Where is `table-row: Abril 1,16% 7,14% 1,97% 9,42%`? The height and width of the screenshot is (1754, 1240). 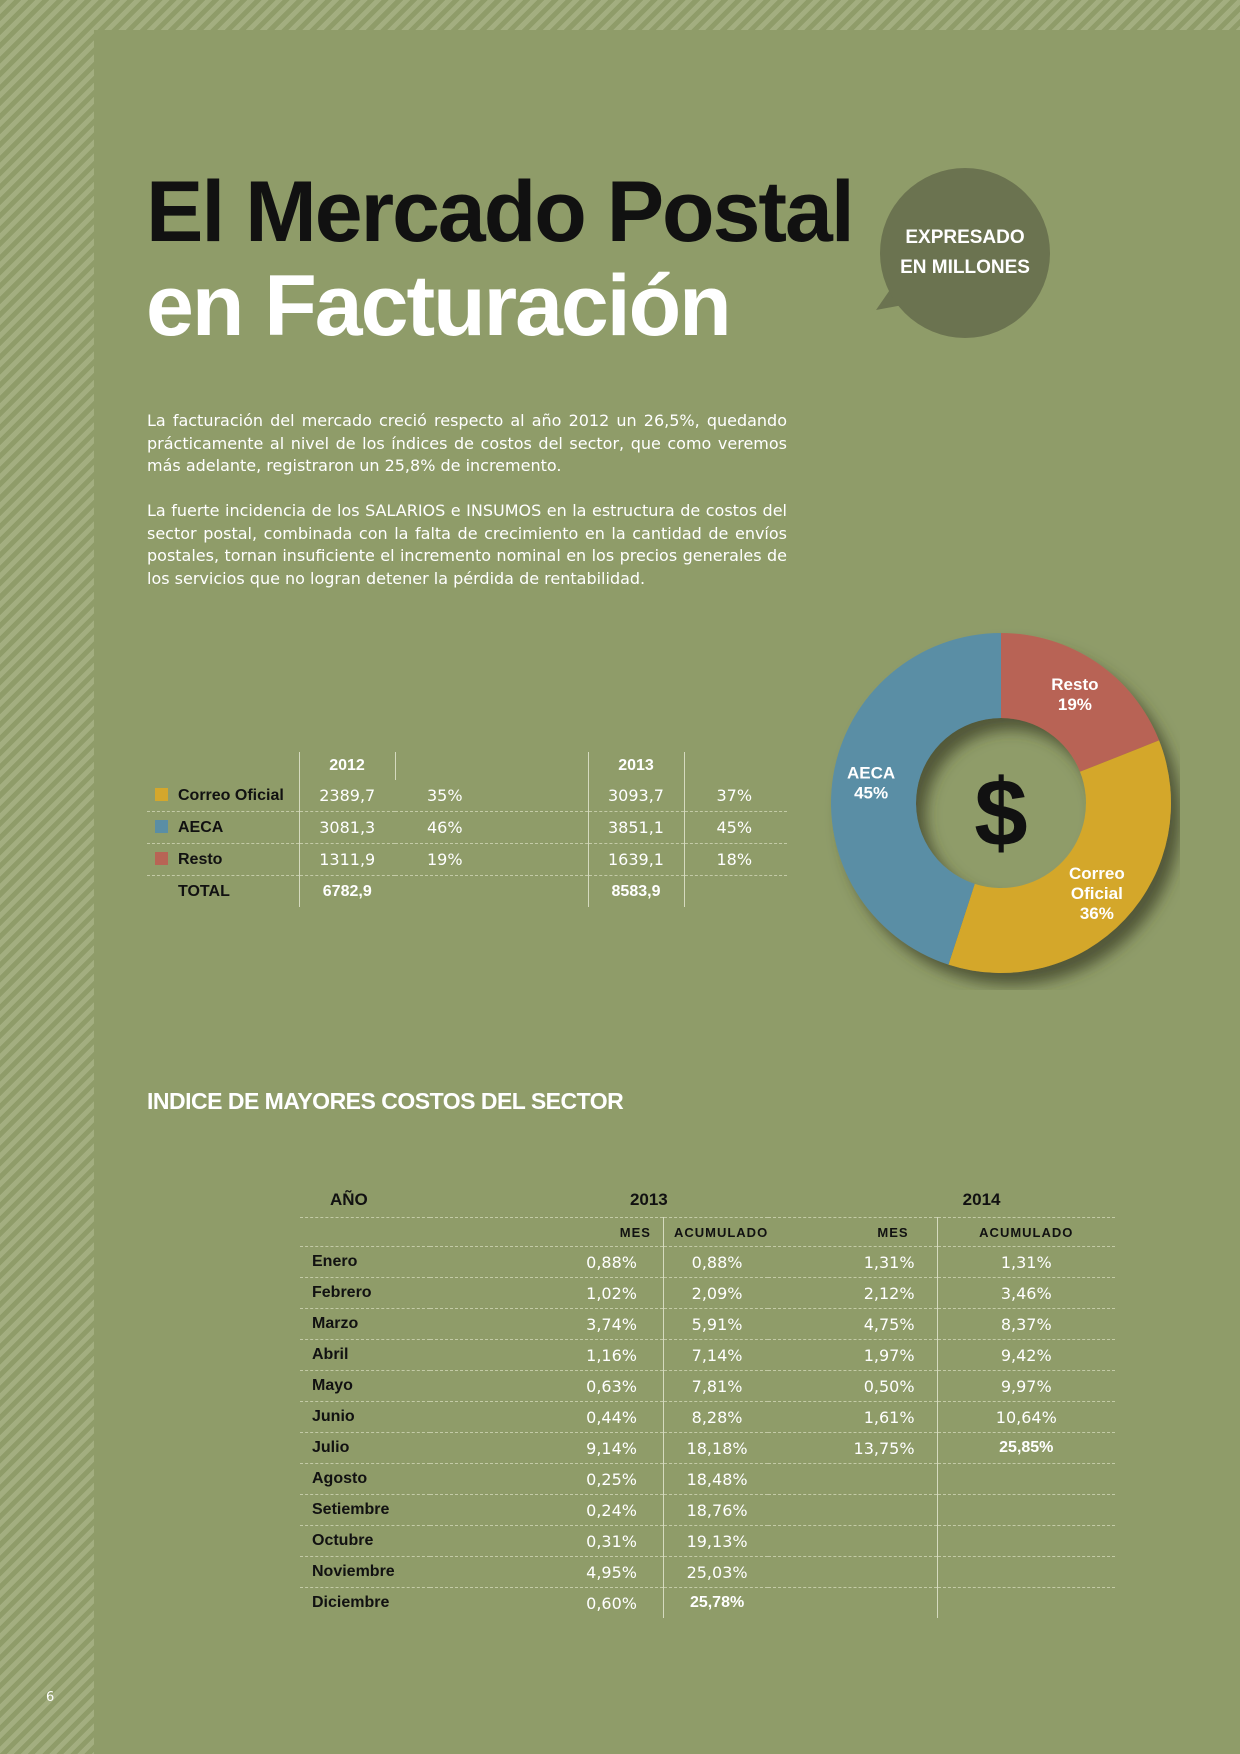
table-row: Abril 1,16% 7,14% 1,97% 9,42% is located at coordinates (707, 1355).